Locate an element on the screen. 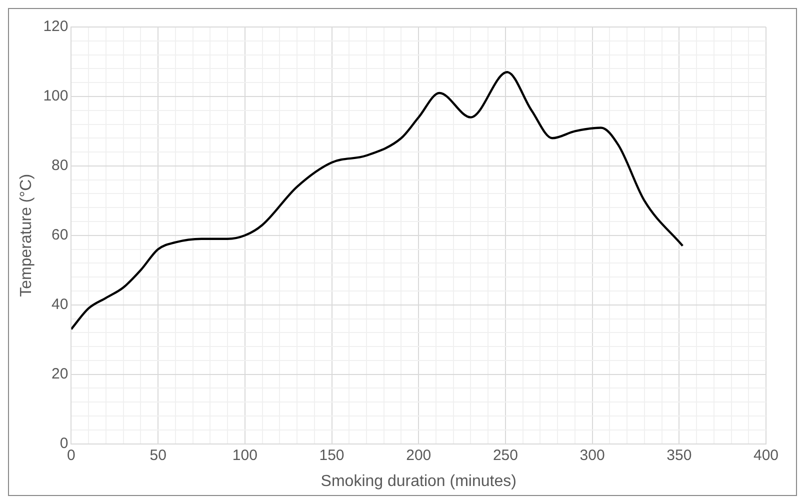 The width and height of the screenshot is (805, 504). x-tick-label: 150 is located at coordinates (331, 455).